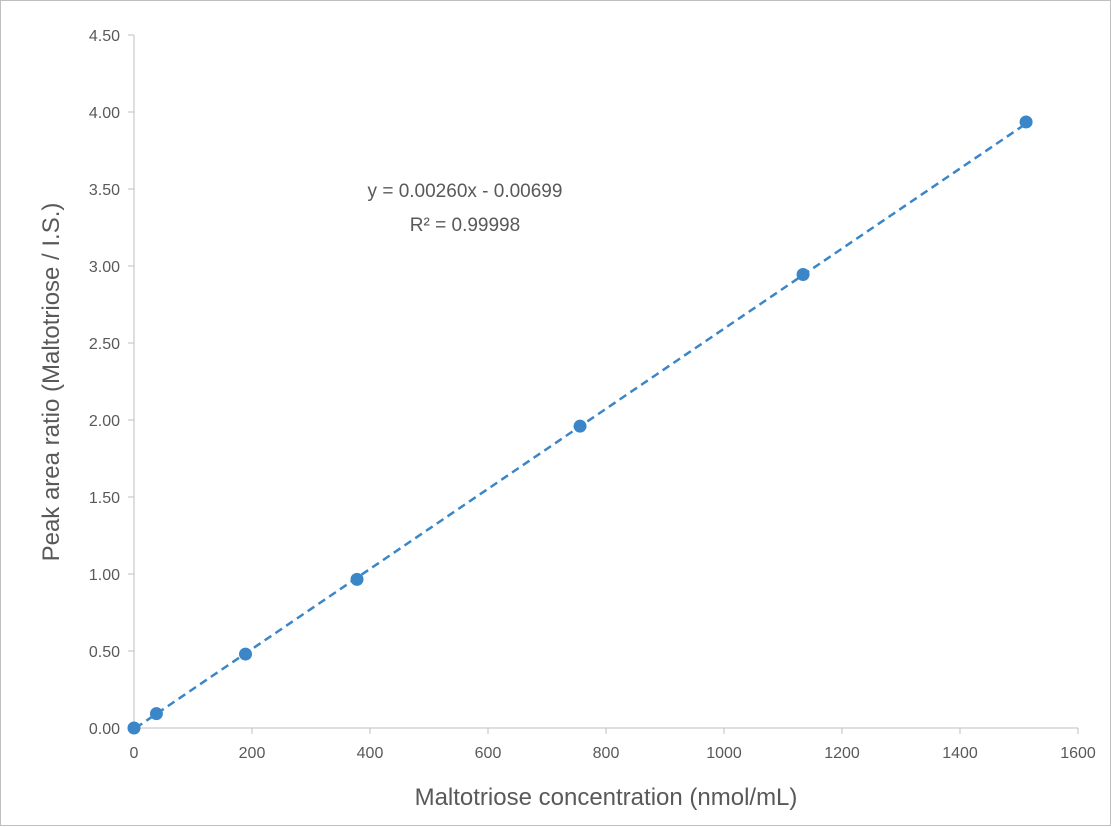 The height and width of the screenshot is (827, 1111). Describe the element at coordinates (104, 575) in the screenshot. I see `y-tick-label: 1.00` at that location.